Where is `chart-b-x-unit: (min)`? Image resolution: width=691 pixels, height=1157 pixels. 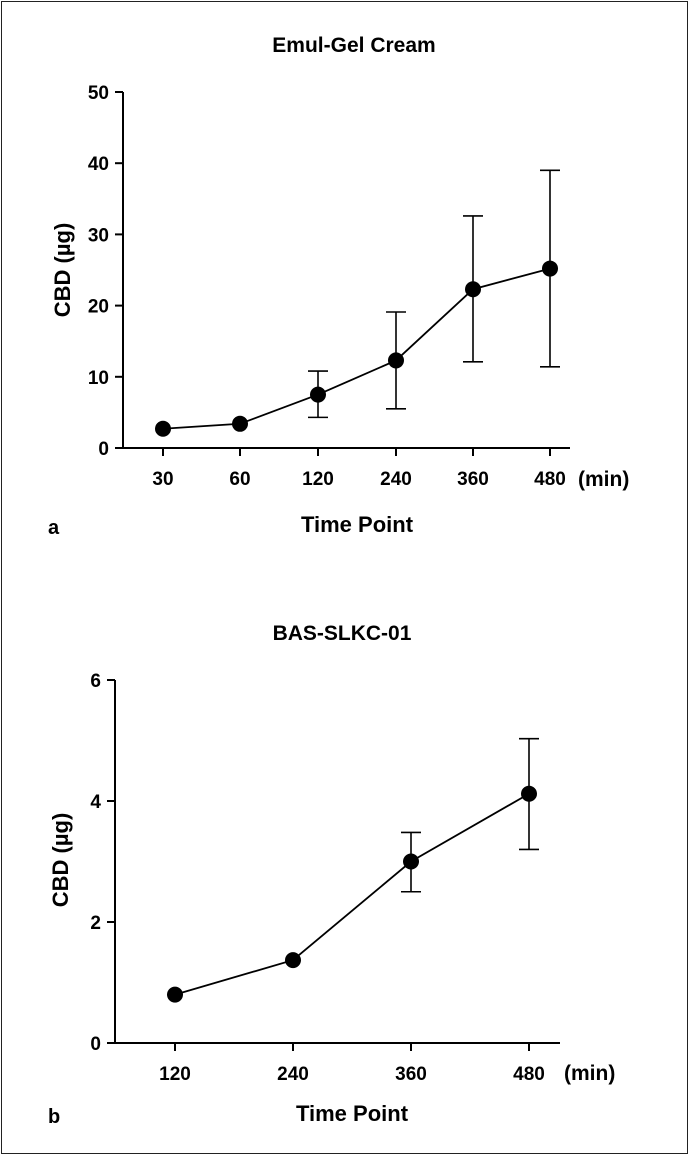
chart-b-x-unit: (min) is located at coordinates (589, 1073).